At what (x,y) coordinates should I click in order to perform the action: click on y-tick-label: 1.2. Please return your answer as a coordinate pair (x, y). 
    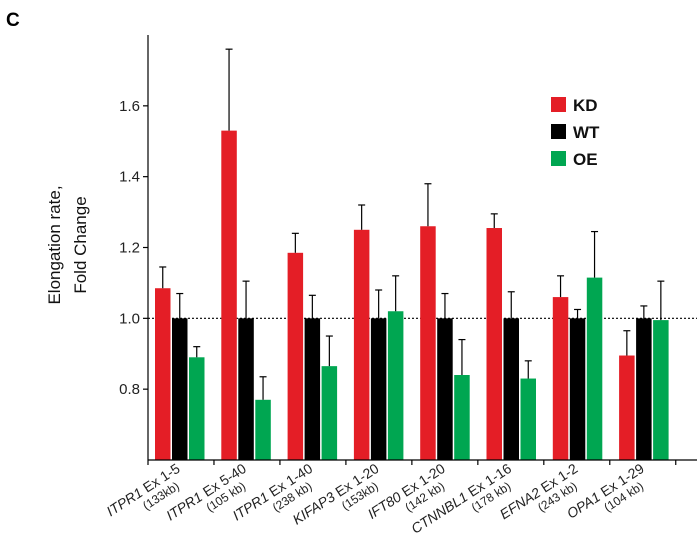
    Looking at the image, I should click on (129, 248).